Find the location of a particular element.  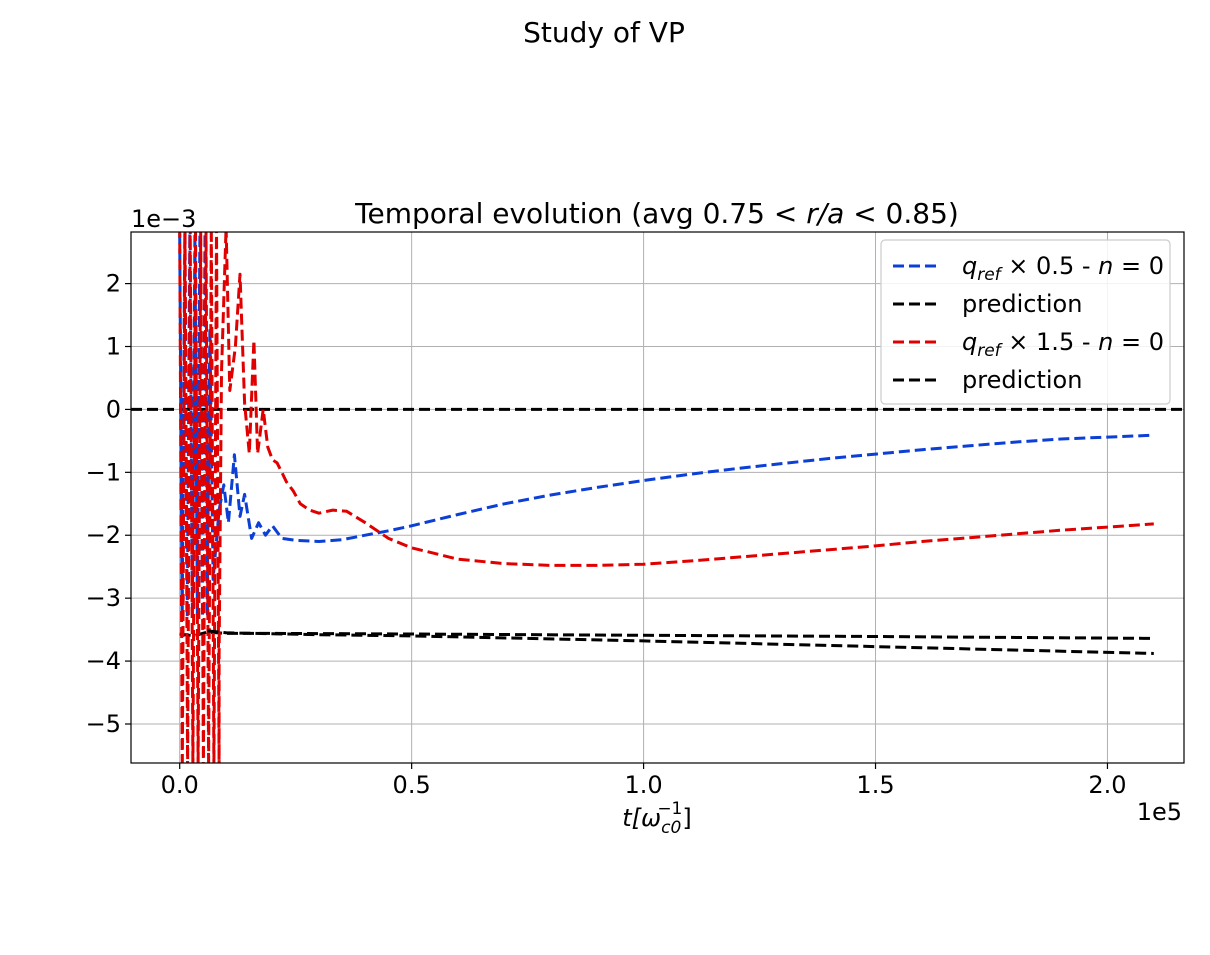

series-3-prediction-line is located at coordinates (680, 642).